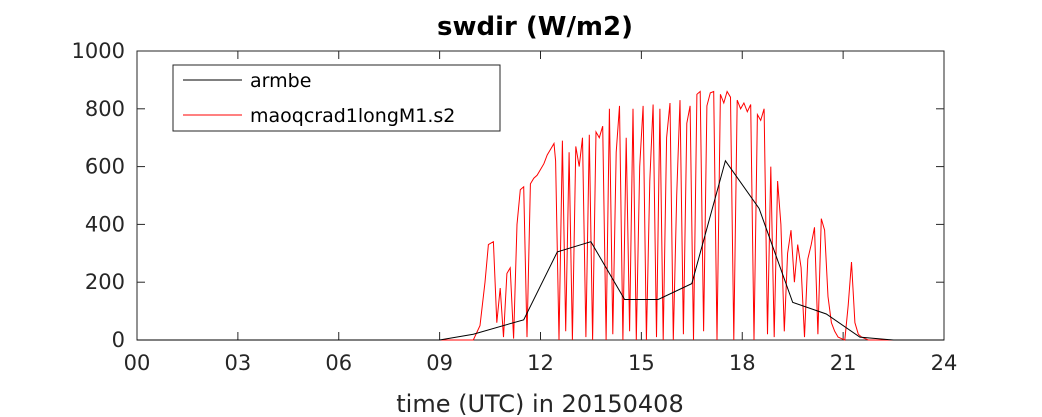  Describe the element at coordinates (105, 224) in the screenshot. I see `y-tick-label: 400` at that location.